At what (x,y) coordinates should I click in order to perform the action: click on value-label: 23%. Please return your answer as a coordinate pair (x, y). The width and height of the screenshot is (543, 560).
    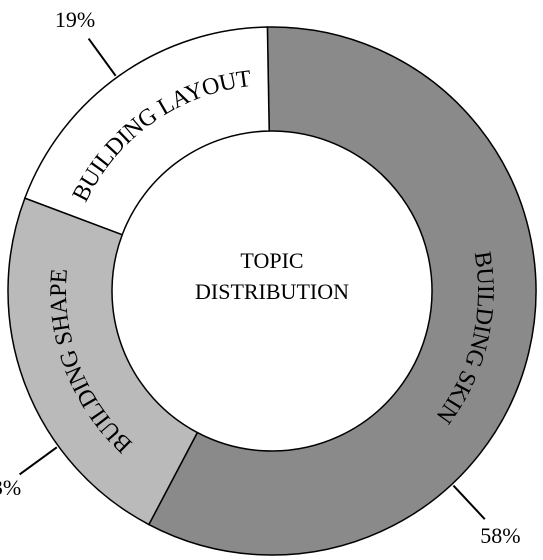
    Looking at the image, I should click on (10, 487).